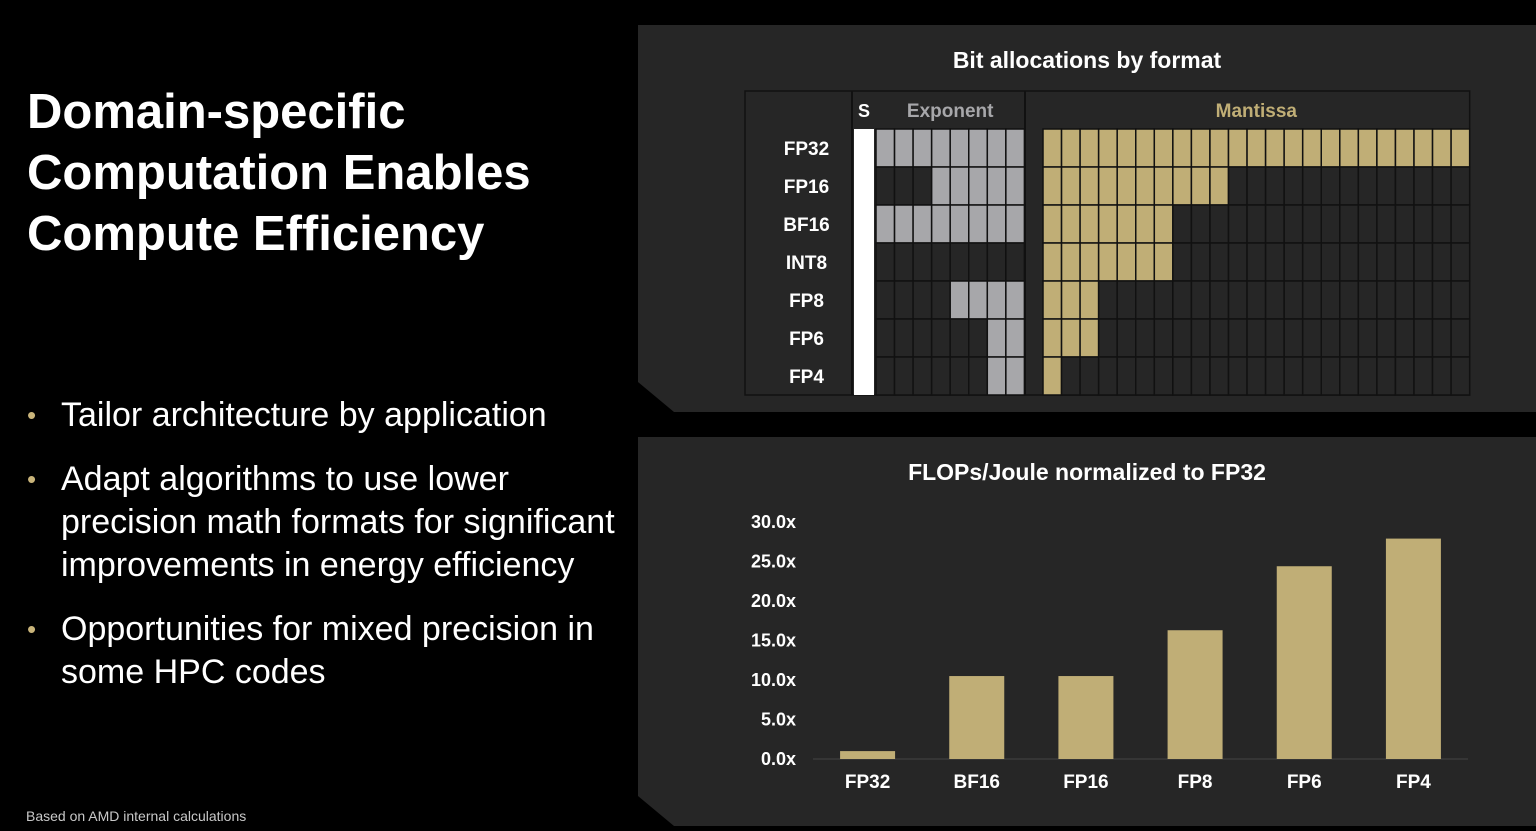 The image size is (1536, 831). What do you see at coordinates (1195, 782) in the screenshot?
I see `x-tick-label: FP8` at bounding box center [1195, 782].